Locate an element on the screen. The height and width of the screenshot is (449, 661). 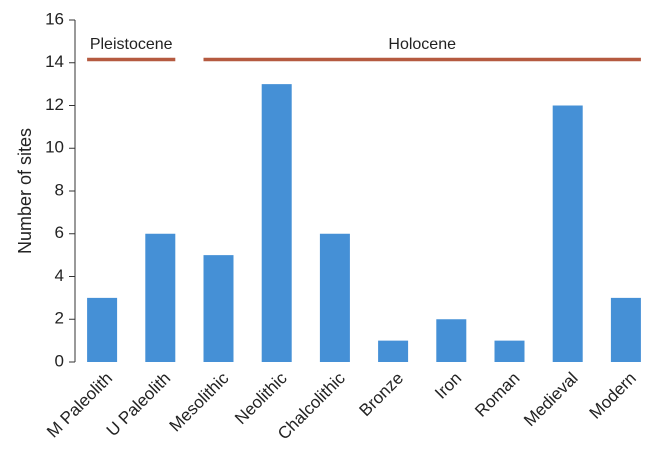
y-tick-label: 12 is located at coordinates (54, 104).